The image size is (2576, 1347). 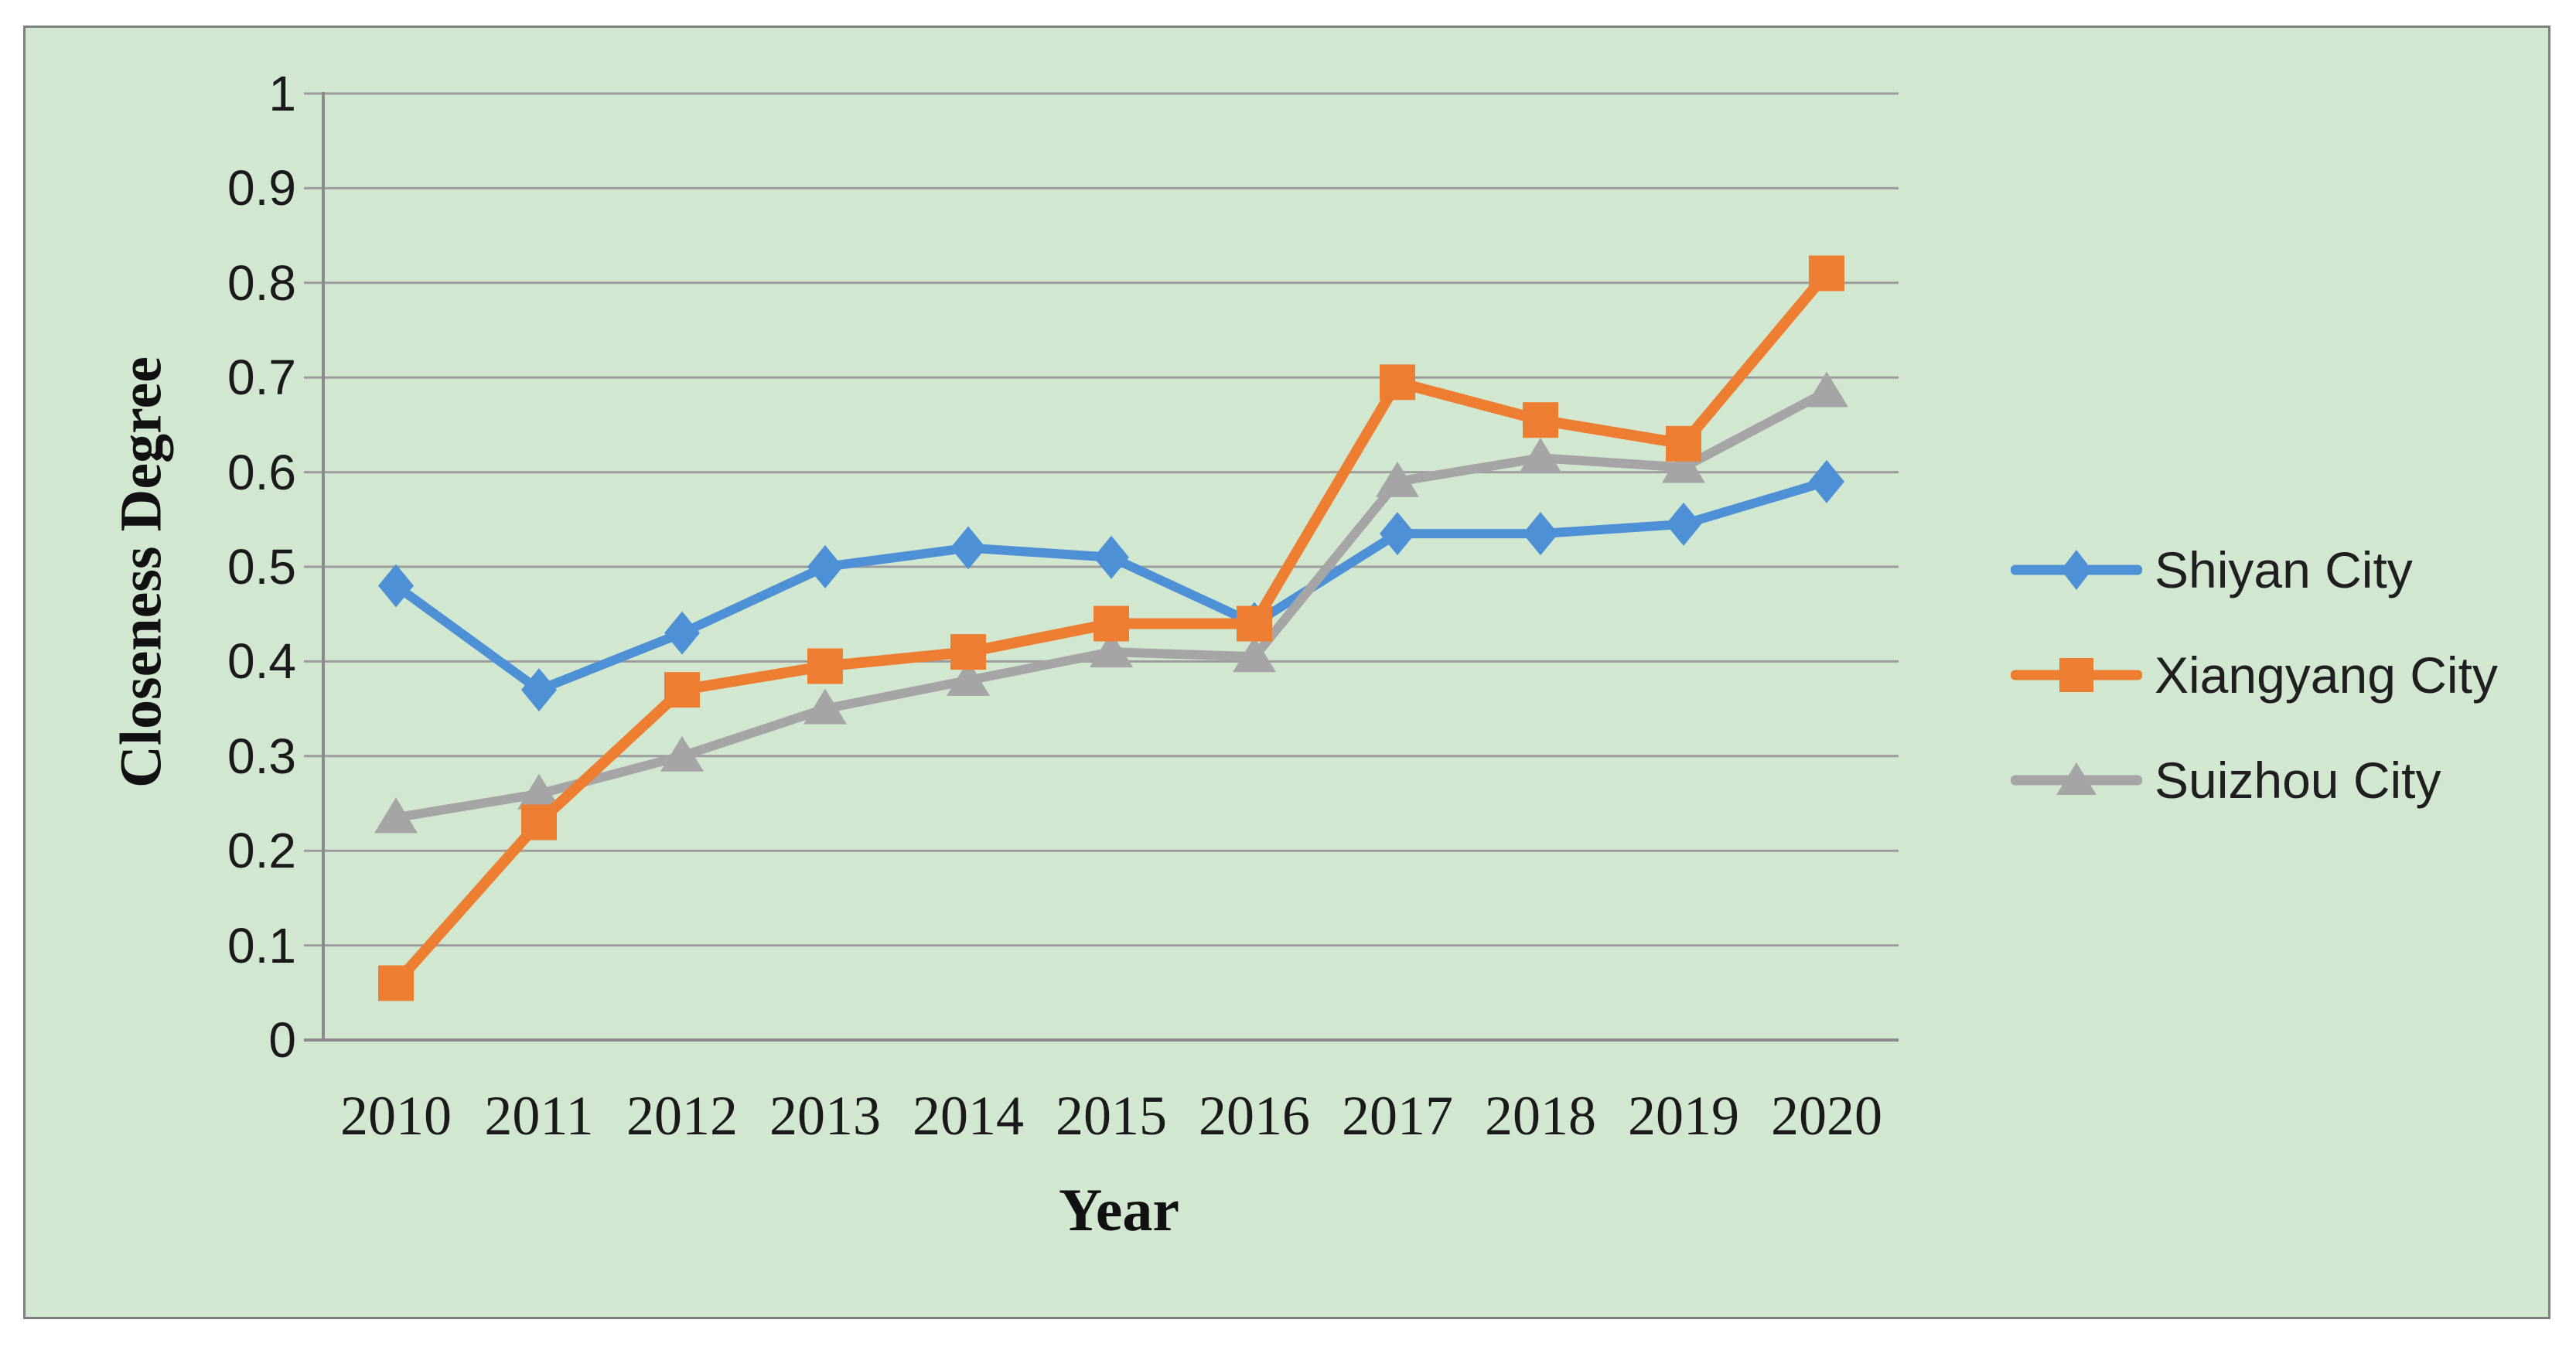 What do you see at coordinates (282, 93) in the screenshot?
I see `y-tick-label: 1` at bounding box center [282, 93].